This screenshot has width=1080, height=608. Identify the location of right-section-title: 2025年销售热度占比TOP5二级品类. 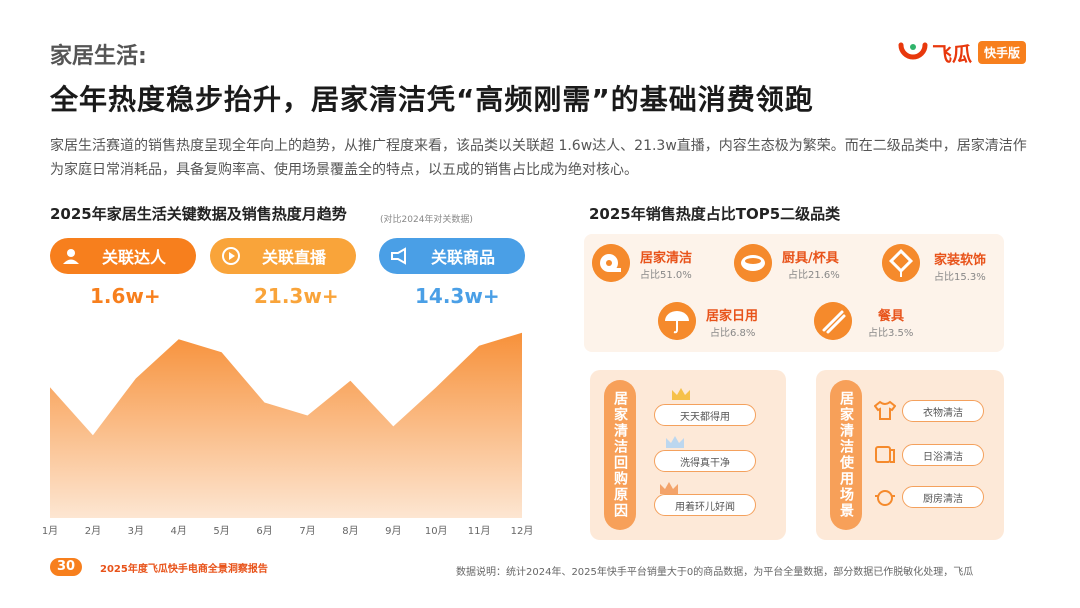
(715, 214).